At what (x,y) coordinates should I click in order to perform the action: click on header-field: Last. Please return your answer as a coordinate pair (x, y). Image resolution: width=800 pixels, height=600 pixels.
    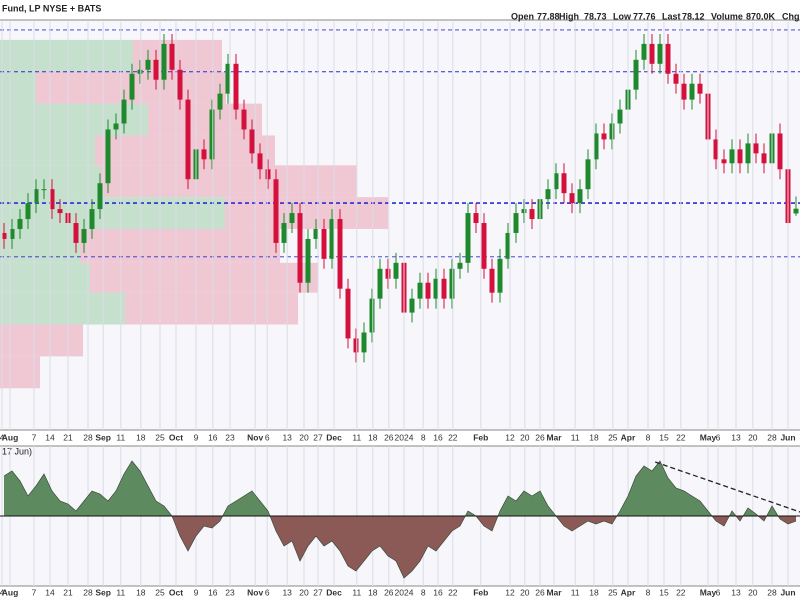
    Looking at the image, I should click on (671, 16).